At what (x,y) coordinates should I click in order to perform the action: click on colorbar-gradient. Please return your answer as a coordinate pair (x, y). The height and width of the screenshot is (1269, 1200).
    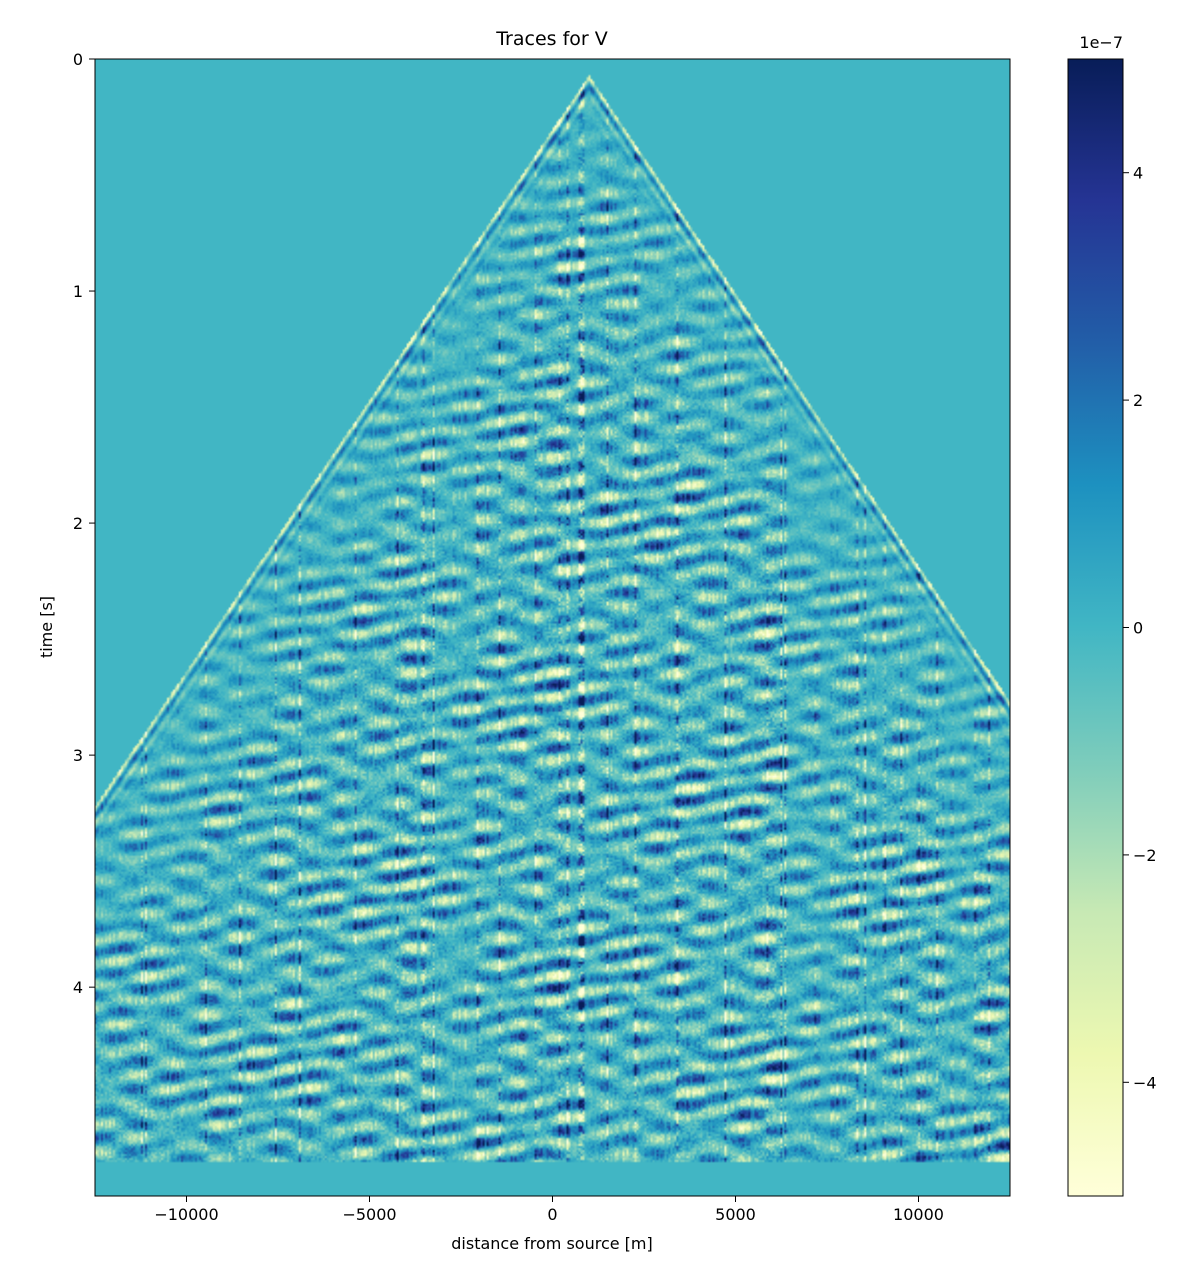
    Looking at the image, I should click on (1095, 627).